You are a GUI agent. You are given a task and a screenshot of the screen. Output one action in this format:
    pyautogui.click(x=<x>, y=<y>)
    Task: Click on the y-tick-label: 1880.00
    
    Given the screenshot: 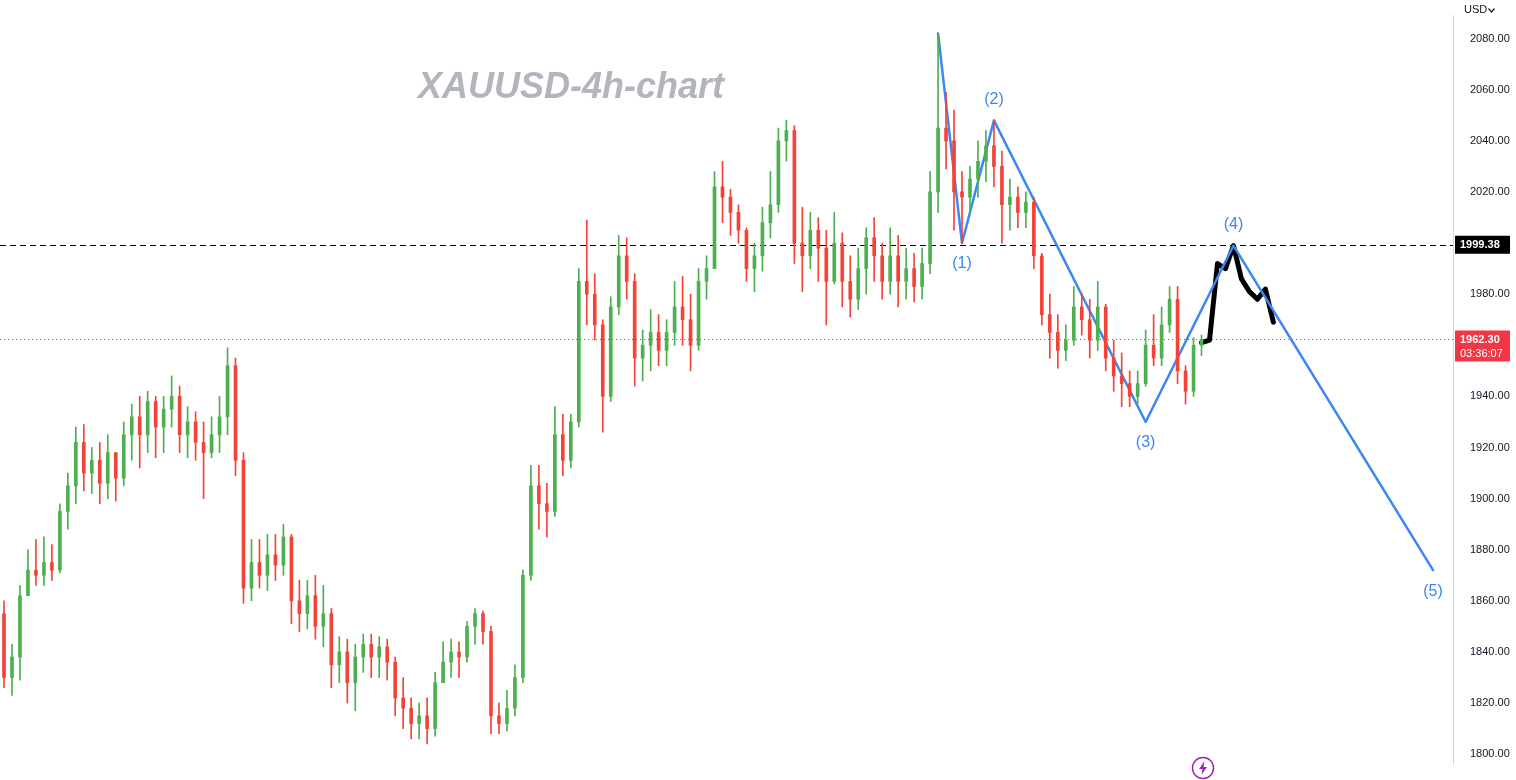 What is the action you would take?
    pyautogui.click(x=1490, y=548)
    